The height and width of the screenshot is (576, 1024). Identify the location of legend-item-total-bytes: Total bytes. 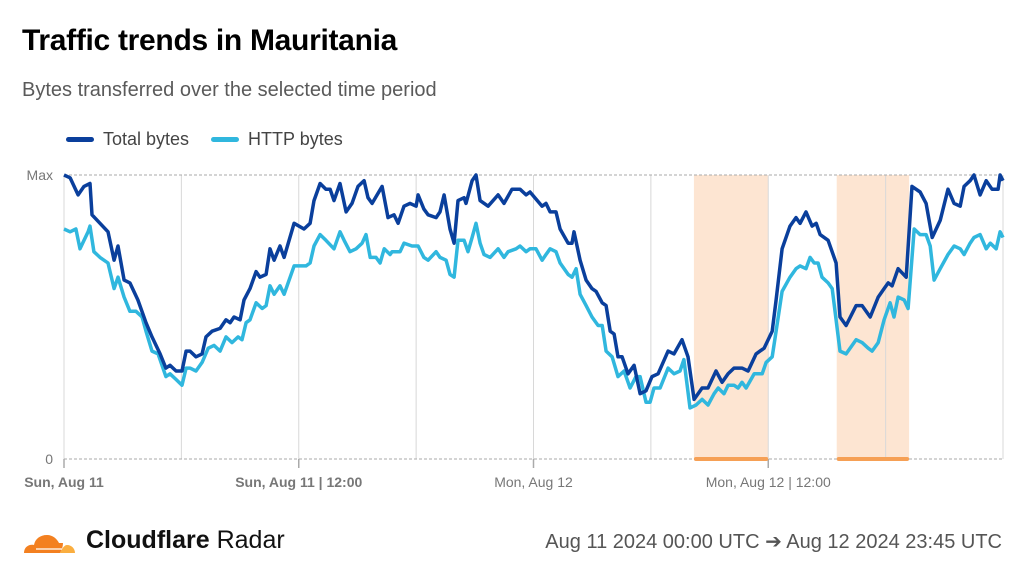
(127, 139).